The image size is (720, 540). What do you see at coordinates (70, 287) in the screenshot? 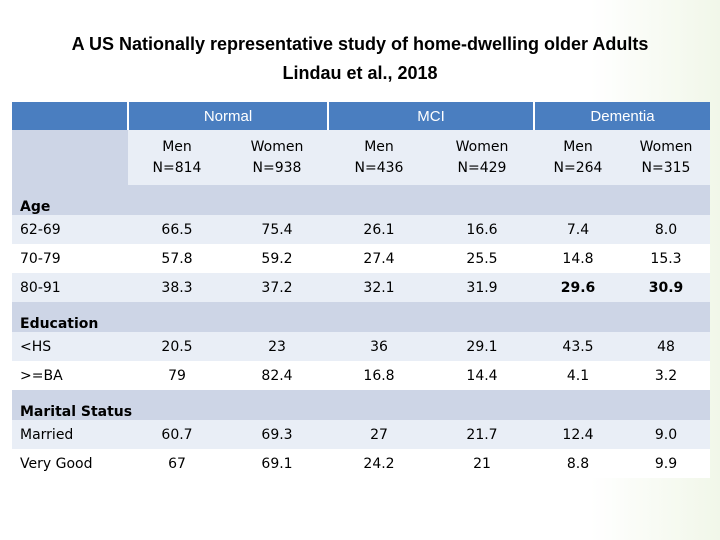
I see `row-label: 80-91` at bounding box center [70, 287].